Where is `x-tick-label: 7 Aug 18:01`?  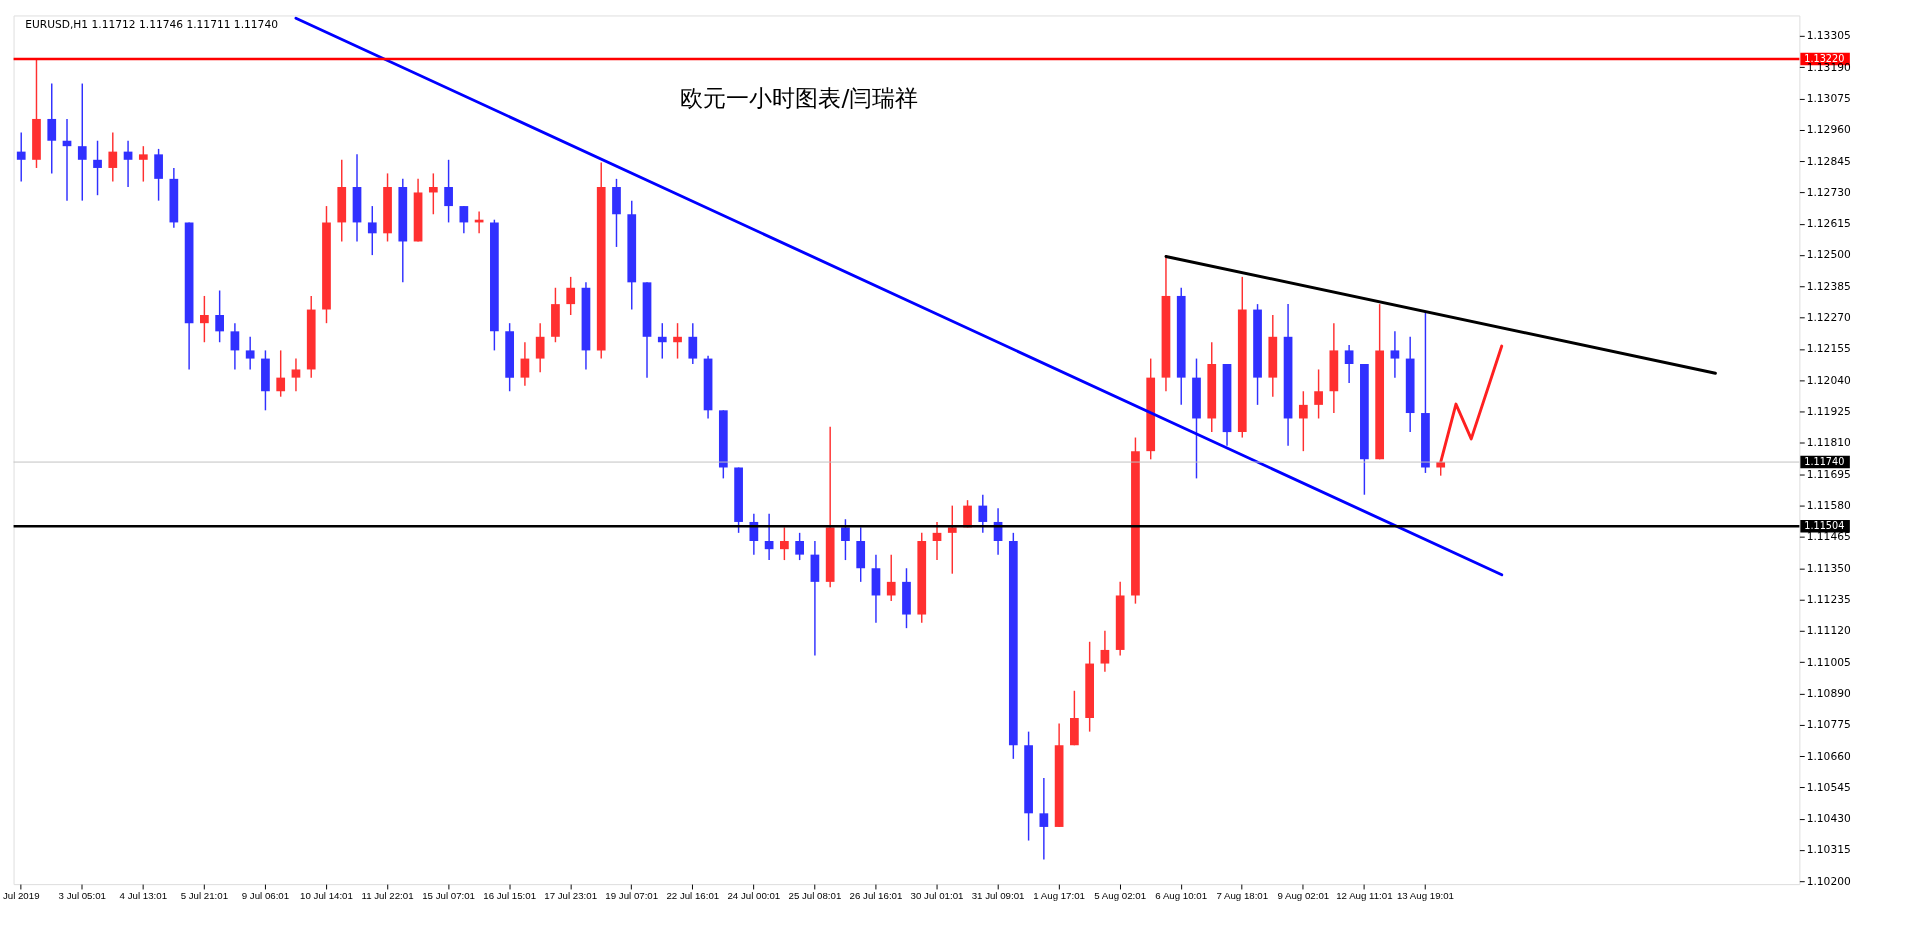
x-tick-label: 7 Aug 18:01 is located at coordinates (1242, 896).